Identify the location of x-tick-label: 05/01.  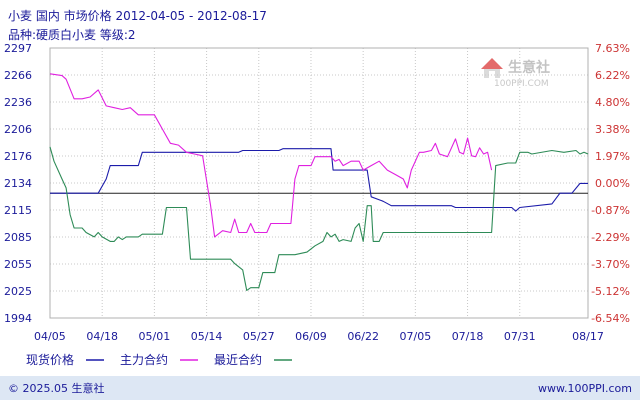
(155, 336).